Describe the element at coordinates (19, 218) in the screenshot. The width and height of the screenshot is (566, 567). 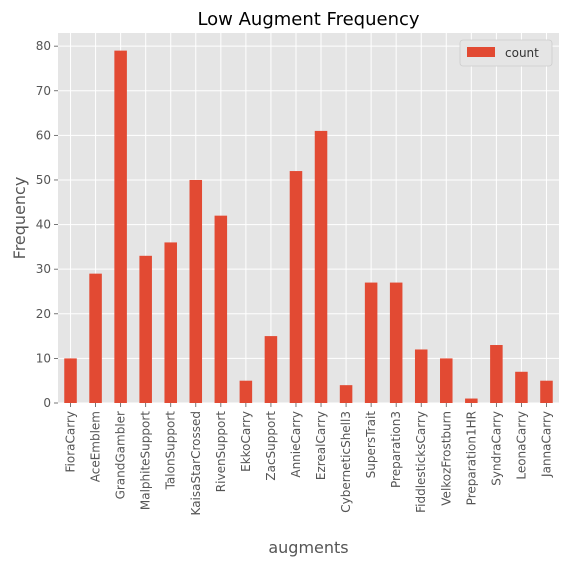
I see `y-axis-title: Frequency` at that location.